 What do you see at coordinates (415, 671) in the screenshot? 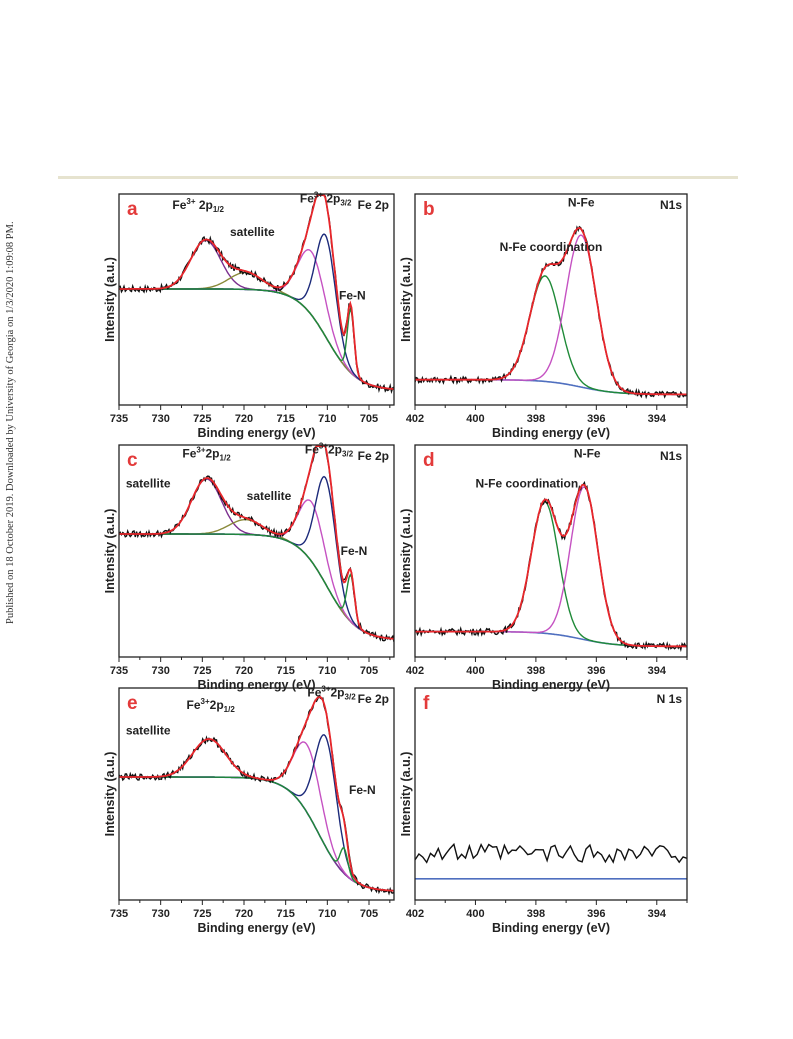
I see `x-tick-label-d-0: 402` at bounding box center [415, 671].